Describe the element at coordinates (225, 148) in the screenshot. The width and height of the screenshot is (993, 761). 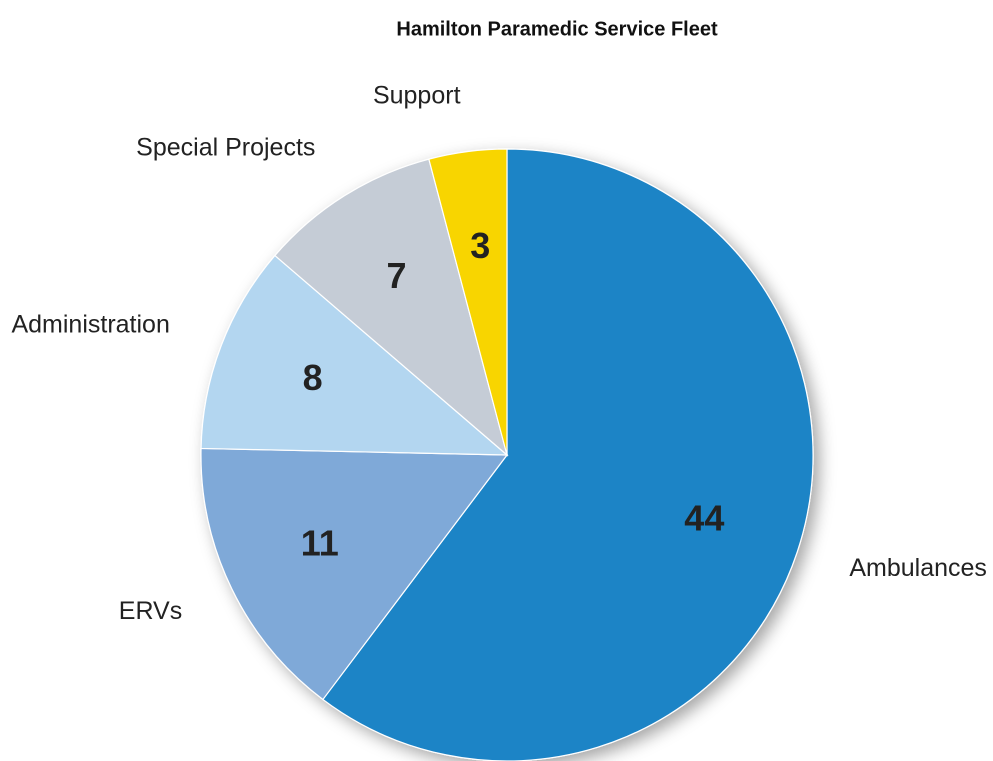
I see `category-label: Special Projects` at that location.